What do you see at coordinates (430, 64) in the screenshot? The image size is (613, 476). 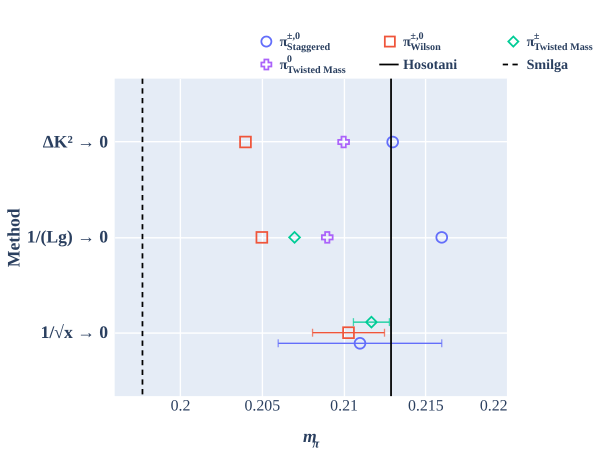 I see `legend-label: Hosotani` at bounding box center [430, 64].